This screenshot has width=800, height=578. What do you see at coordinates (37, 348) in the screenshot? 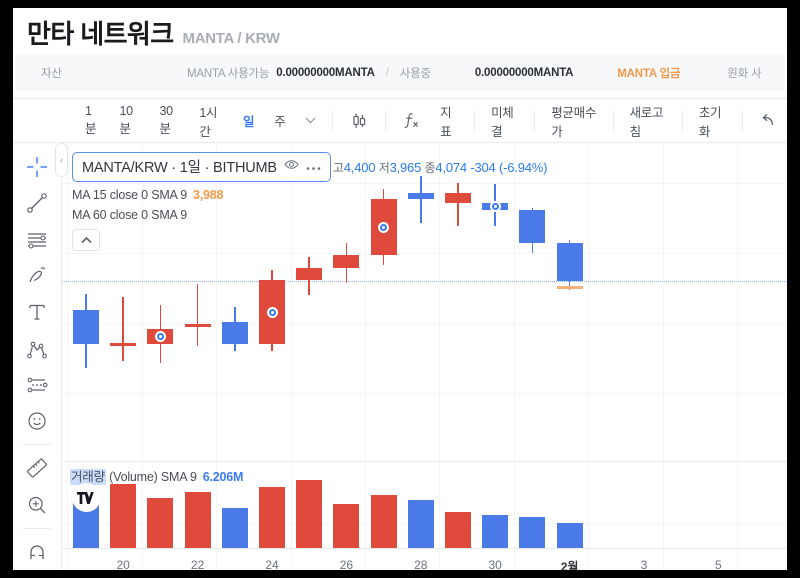
I see `pattern-tool-icon` at bounding box center [37, 348].